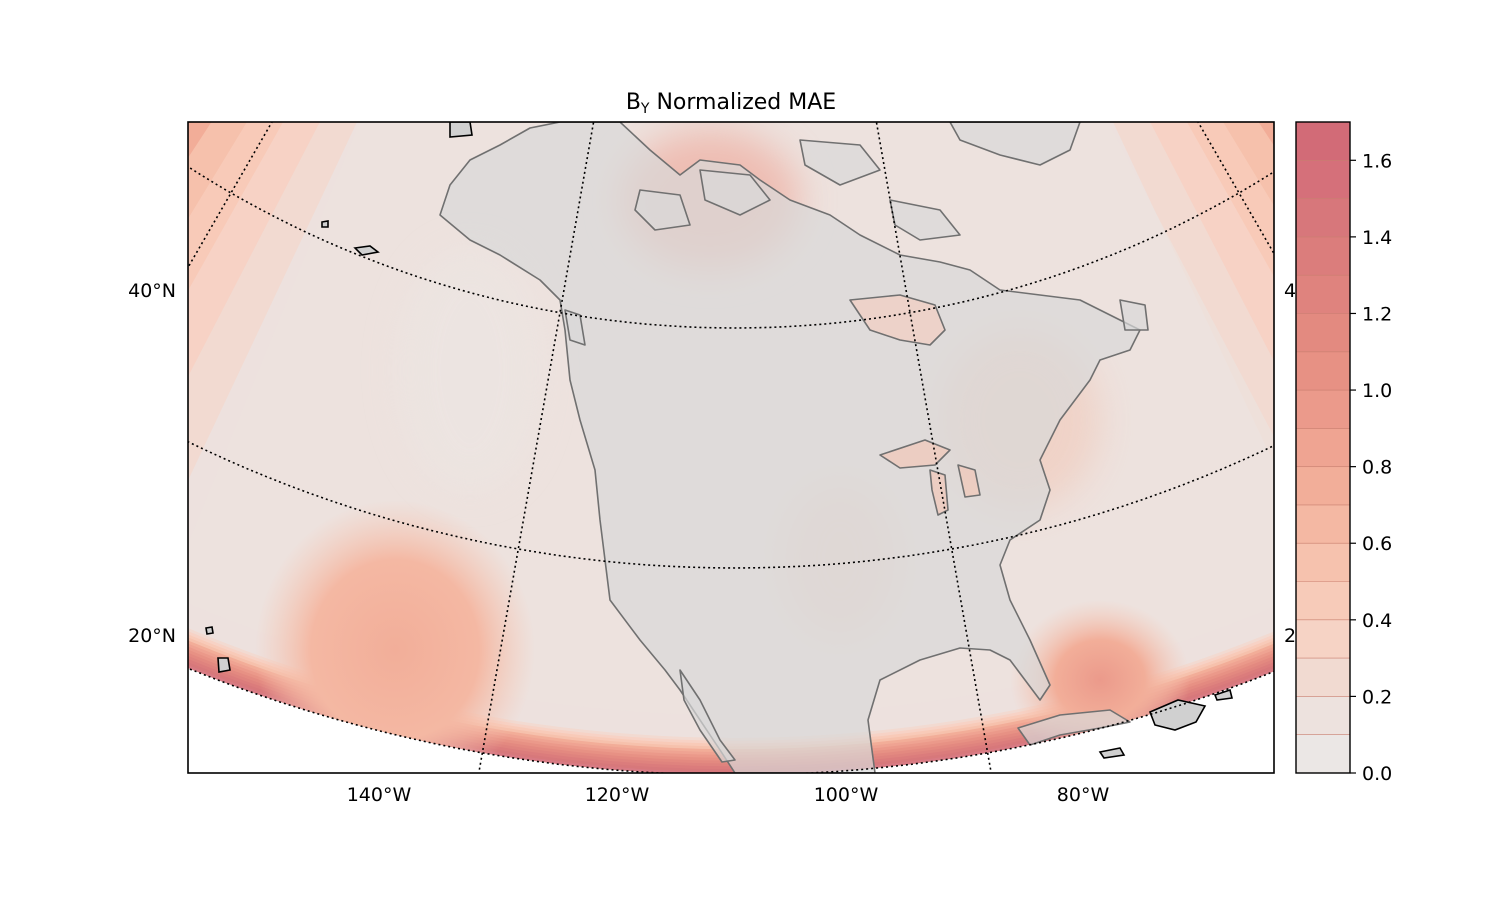  I want to click on lon-label-140w: 140°W, so click(379, 795).